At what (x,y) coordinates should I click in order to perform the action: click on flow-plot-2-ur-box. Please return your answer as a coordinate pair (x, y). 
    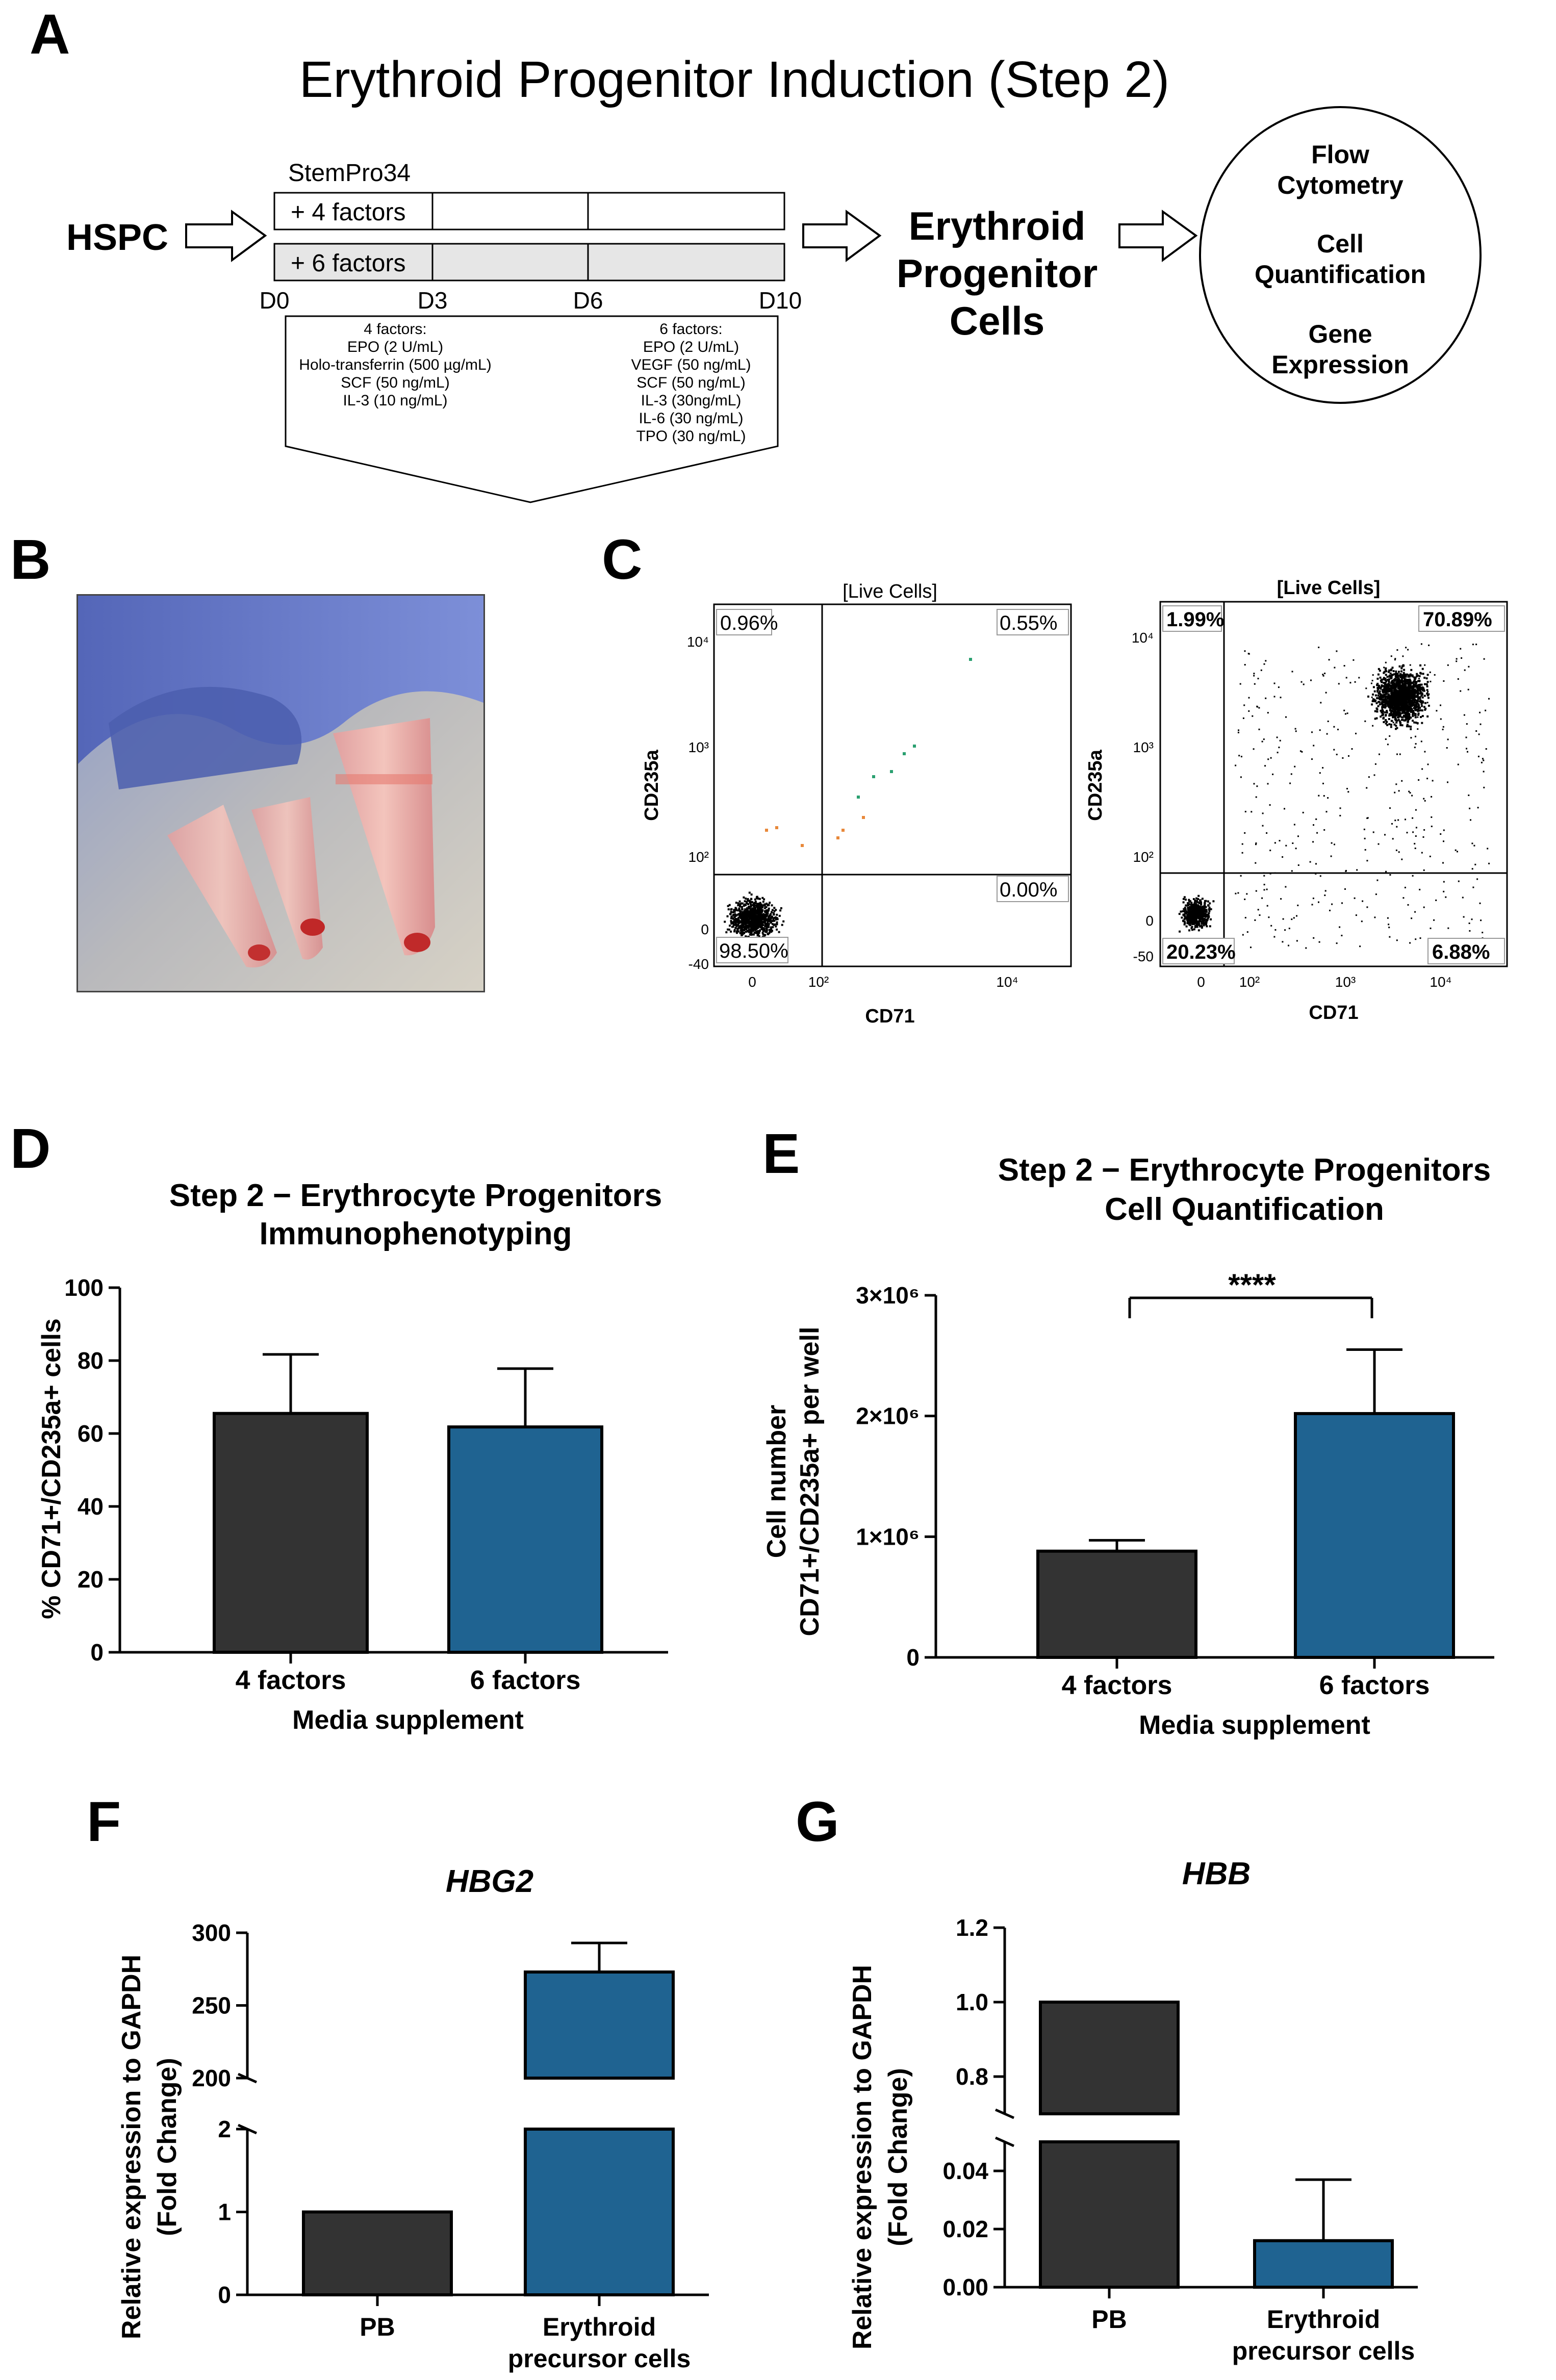
    Looking at the image, I should click on (1462, 618).